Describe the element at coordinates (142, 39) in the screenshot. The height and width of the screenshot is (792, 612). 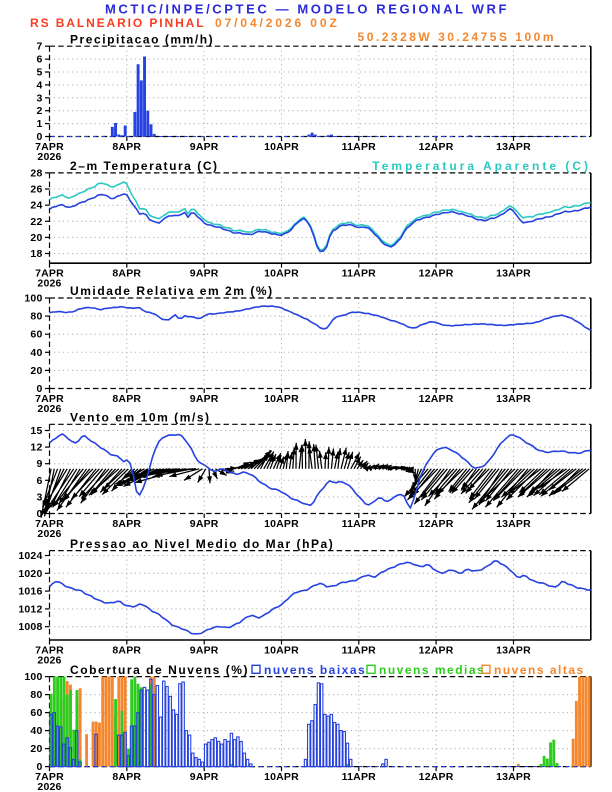
I see `svg-text: Precipitacao (mm/h)` at that location.